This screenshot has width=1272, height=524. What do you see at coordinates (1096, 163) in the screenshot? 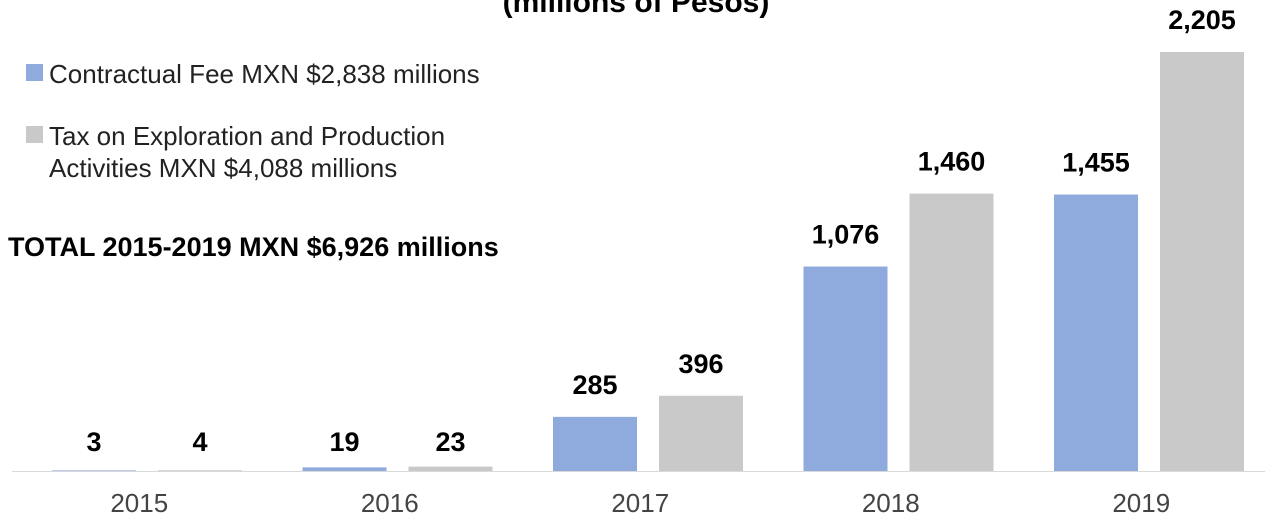
I see `data-label-contractual-fee-2019: 1,455` at bounding box center [1096, 163].